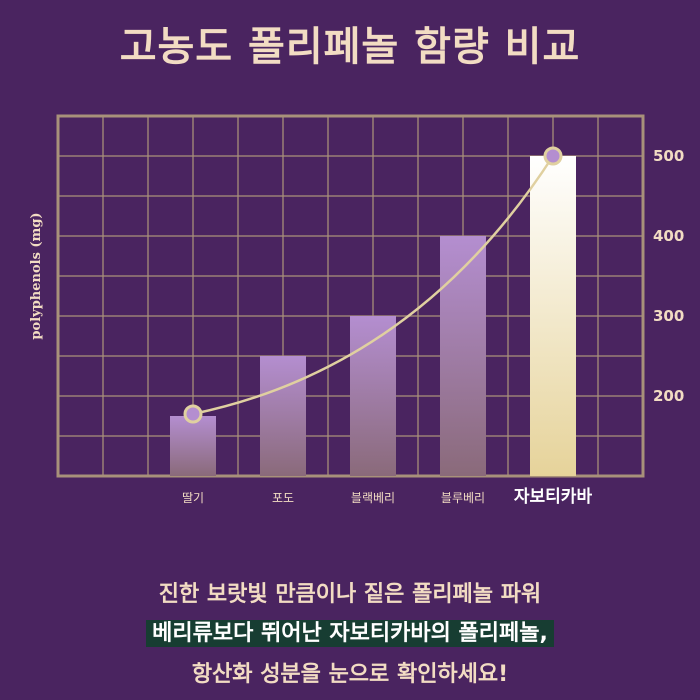  What do you see at coordinates (350, 633) in the screenshot?
I see `caption-highlight: 베리류보다 뛰어난 자보티카바의 폴리페놀,` at bounding box center [350, 633].